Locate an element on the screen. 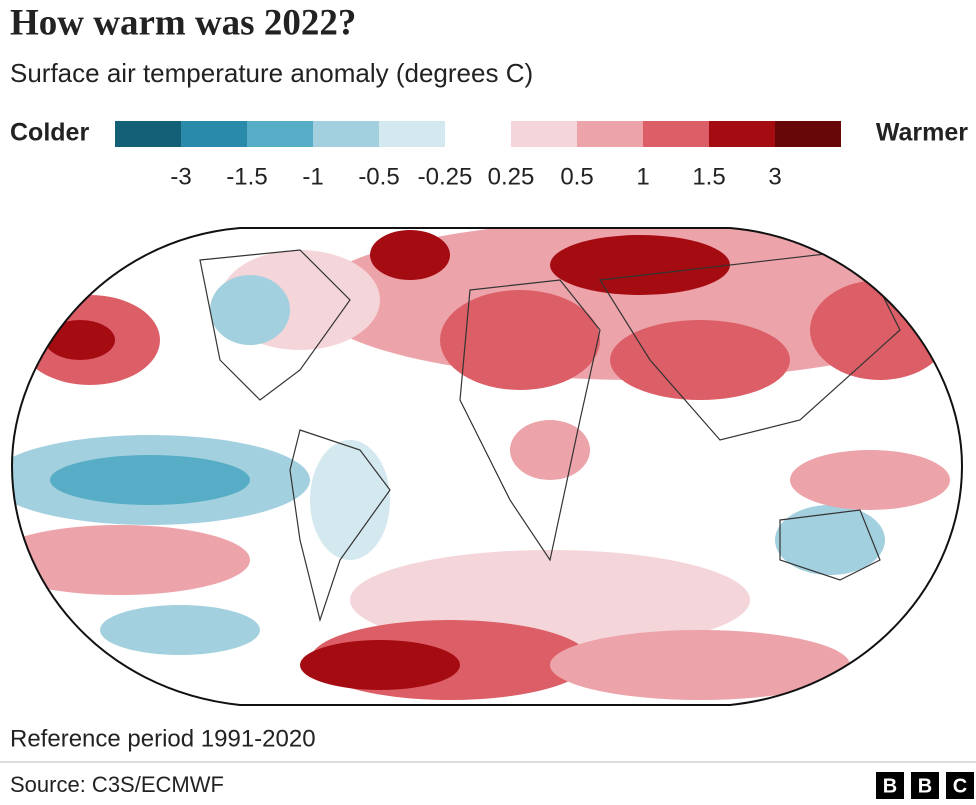 The image size is (976, 805). reference-note: Reference period 1991-2020 is located at coordinates (163, 738).